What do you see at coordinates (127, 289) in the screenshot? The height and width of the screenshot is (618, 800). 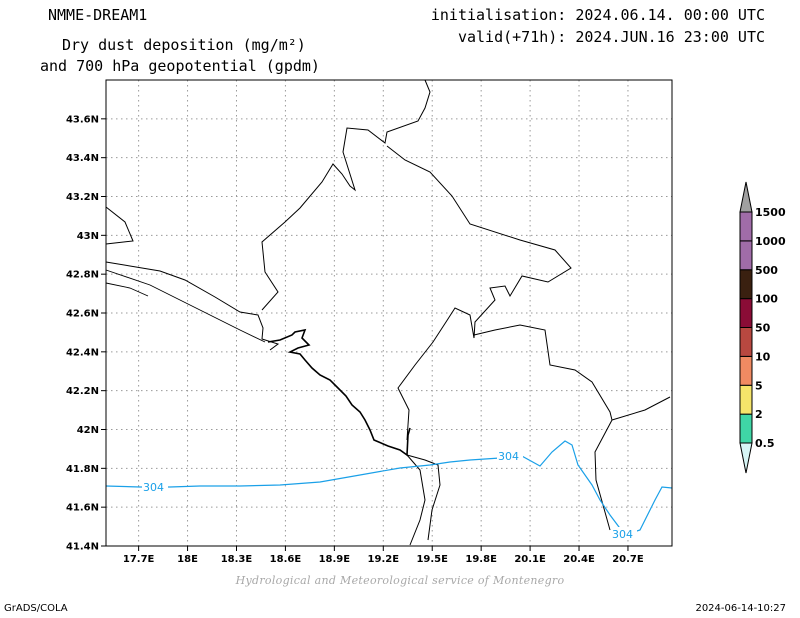 I see `peljesac-coast` at bounding box center [127, 289].